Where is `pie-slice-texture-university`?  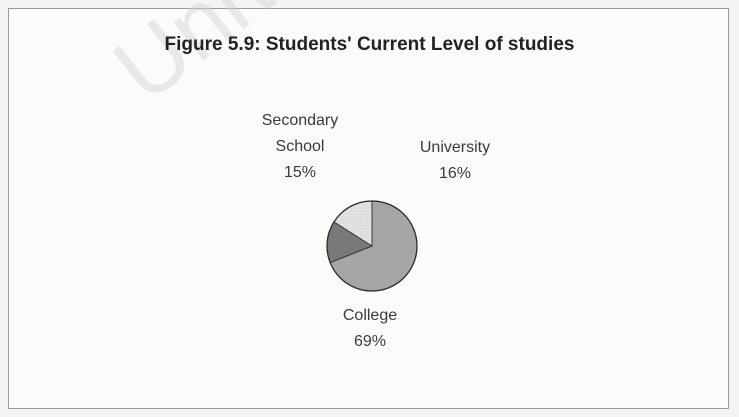 pie-slice-texture-university is located at coordinates (353, 223).